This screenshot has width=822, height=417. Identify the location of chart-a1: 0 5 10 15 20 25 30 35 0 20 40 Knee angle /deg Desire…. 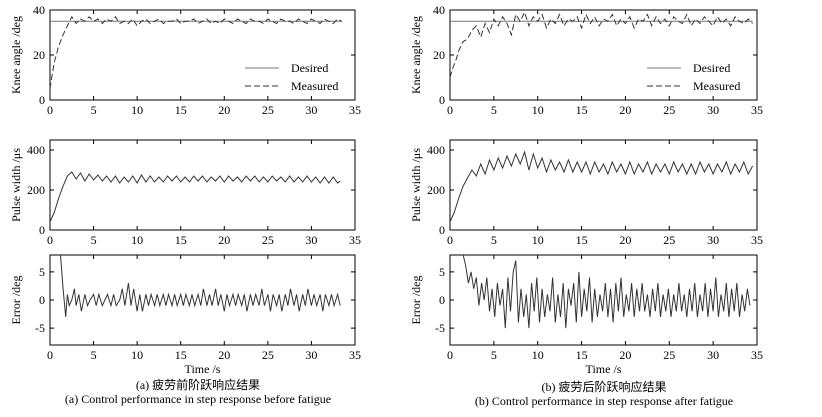
(185, 60).